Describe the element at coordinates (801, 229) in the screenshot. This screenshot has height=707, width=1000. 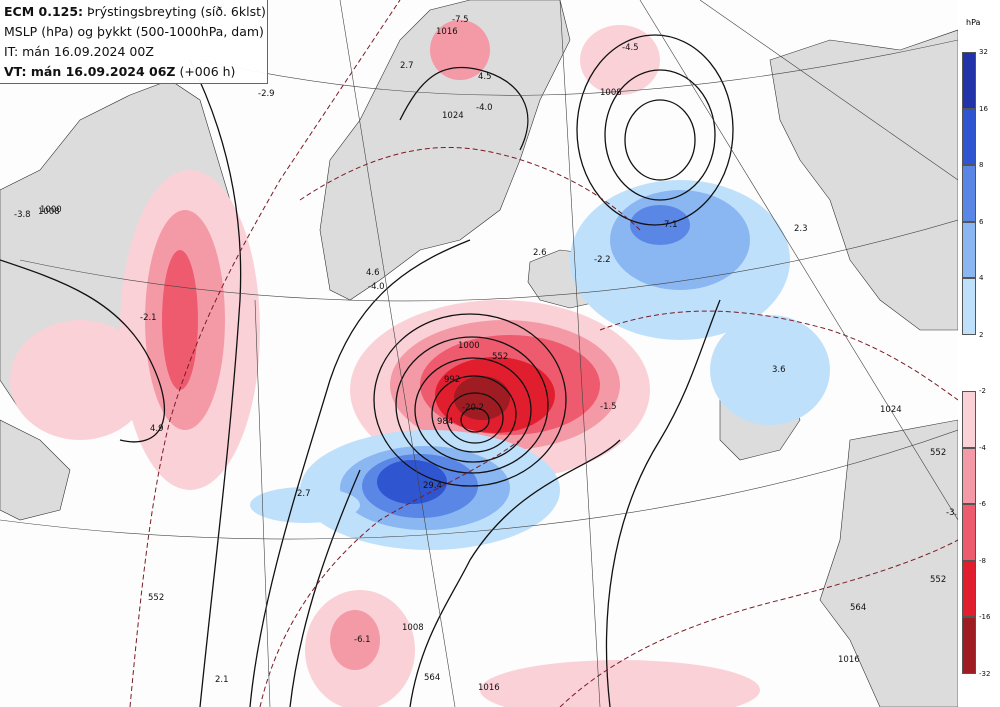
I see `map-label: 2.3` at that location.